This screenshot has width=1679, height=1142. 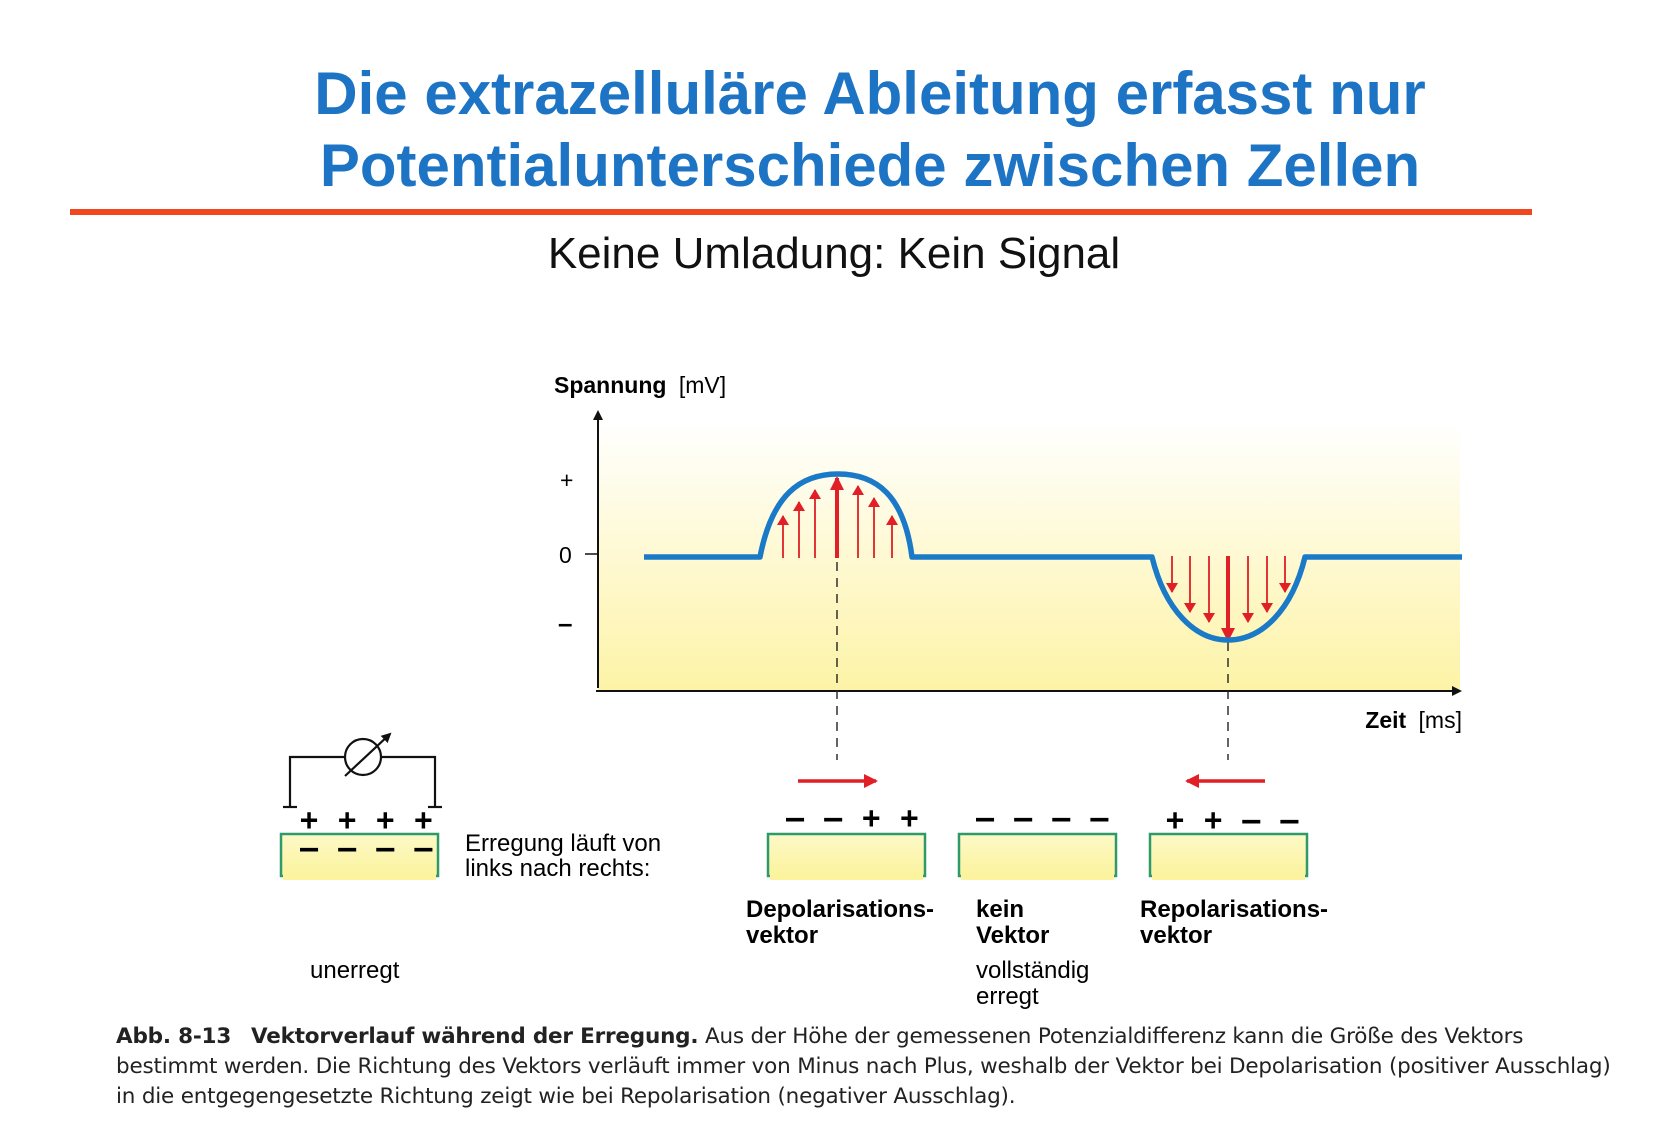 I want to click on slide-subtitle: Keine Umladung: Kein Signal, so click(x=834, y=253).